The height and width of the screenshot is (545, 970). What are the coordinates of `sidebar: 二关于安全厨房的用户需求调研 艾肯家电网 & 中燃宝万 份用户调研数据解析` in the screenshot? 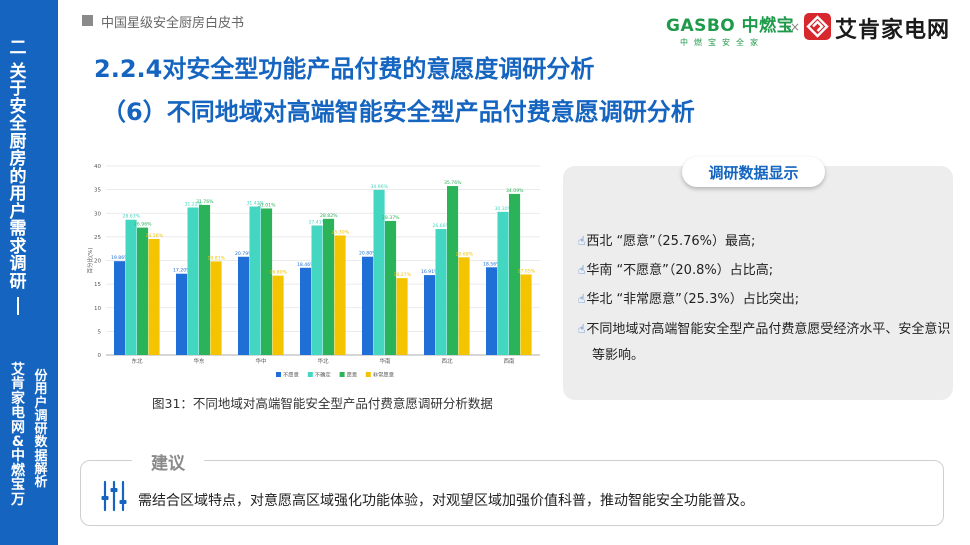 It's located at (29, 272).